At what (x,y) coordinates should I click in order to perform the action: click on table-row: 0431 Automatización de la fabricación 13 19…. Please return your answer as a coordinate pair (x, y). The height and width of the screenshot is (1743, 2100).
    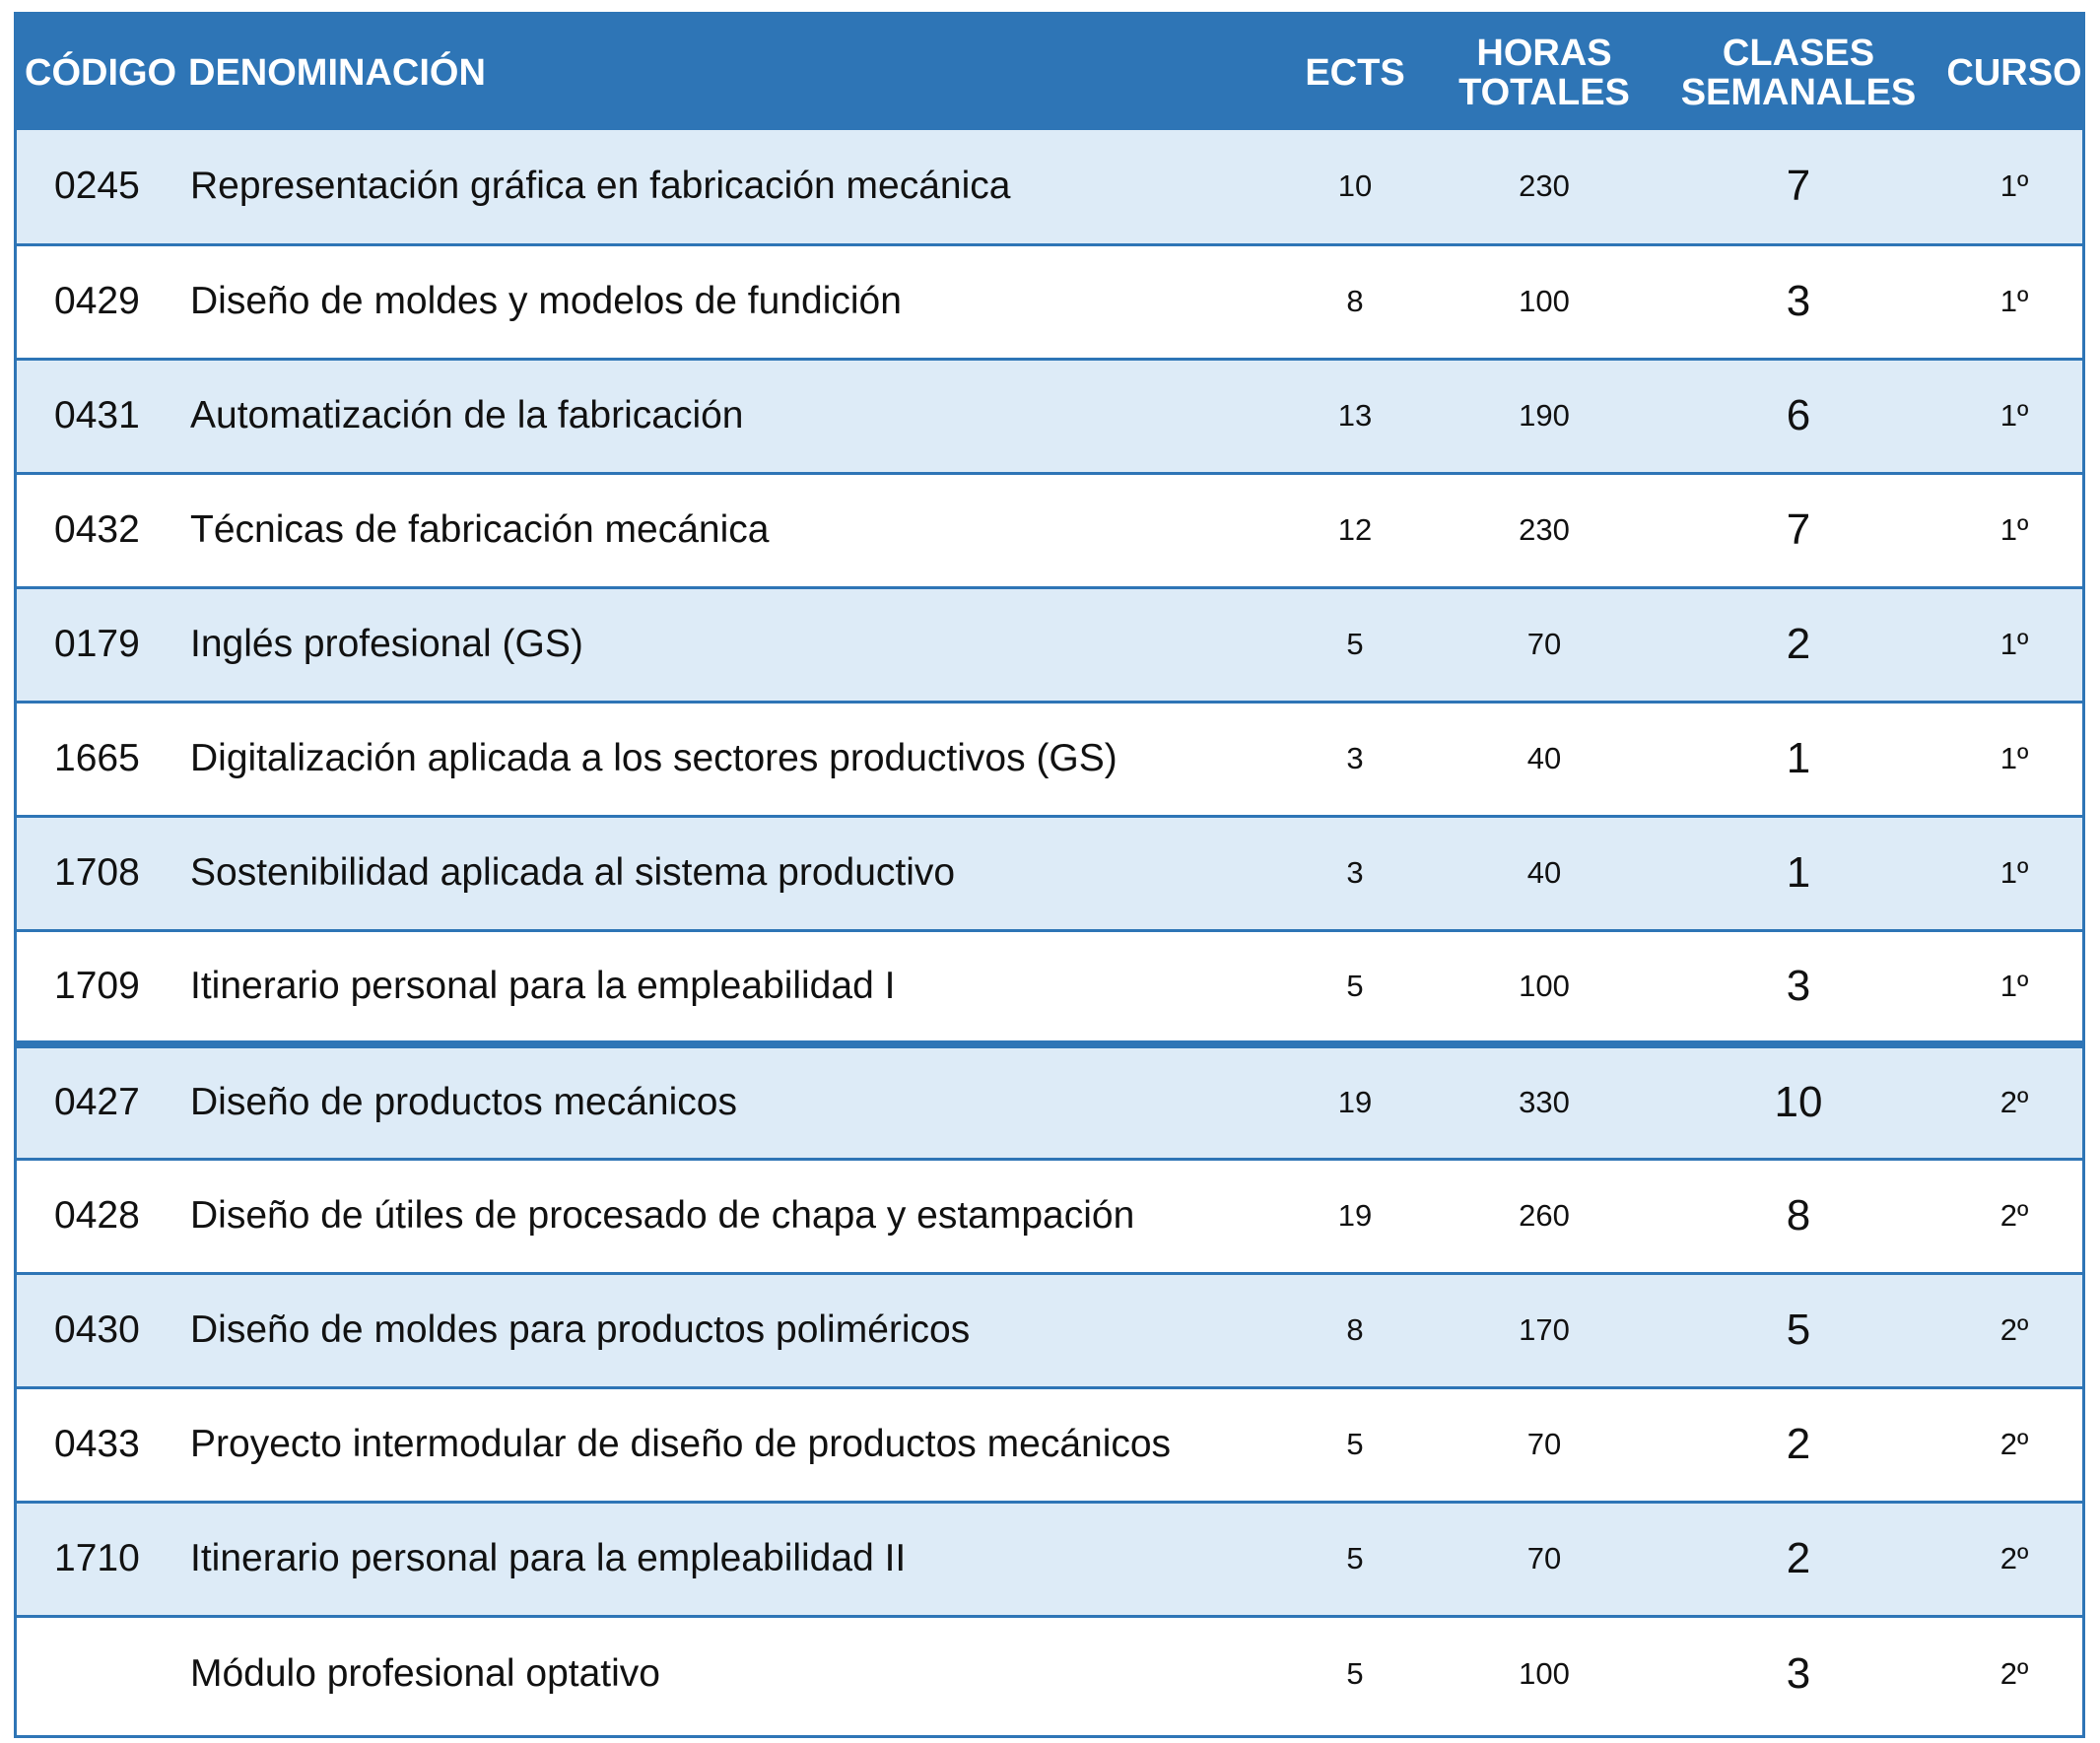
    Looking at the image, I should click on (1049, 416).